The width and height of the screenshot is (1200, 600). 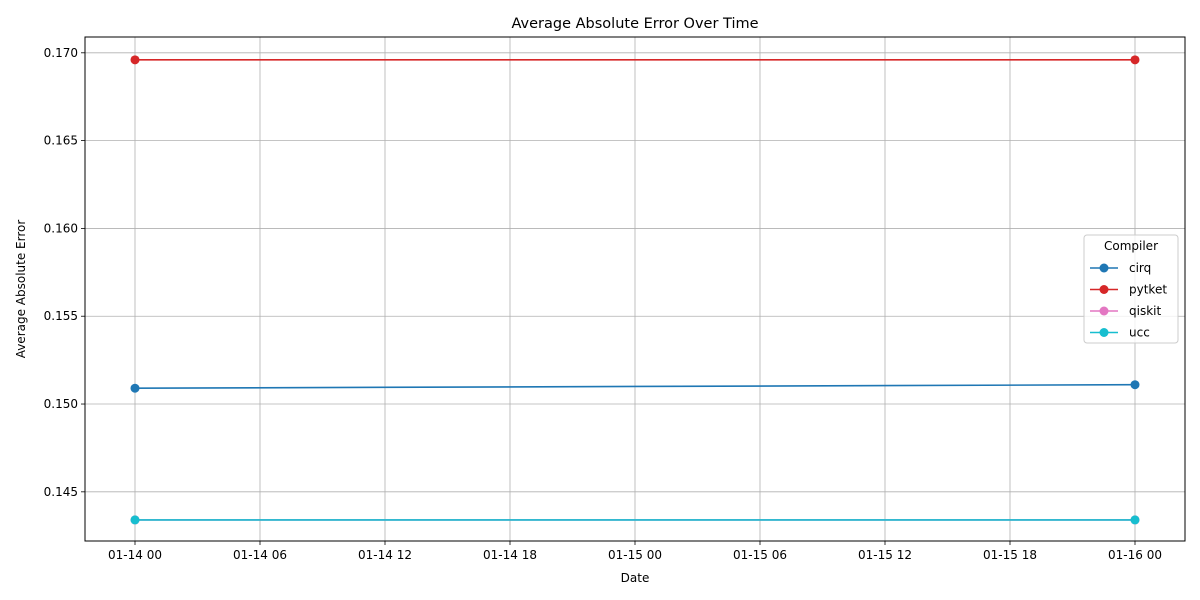 What do you see at coordinates (64, 272) in the screenshot?
I see `y-axis-ticks: 0.145 0.150 0.155 0.160 0.165 0.170` at bounding box center [64, 272].